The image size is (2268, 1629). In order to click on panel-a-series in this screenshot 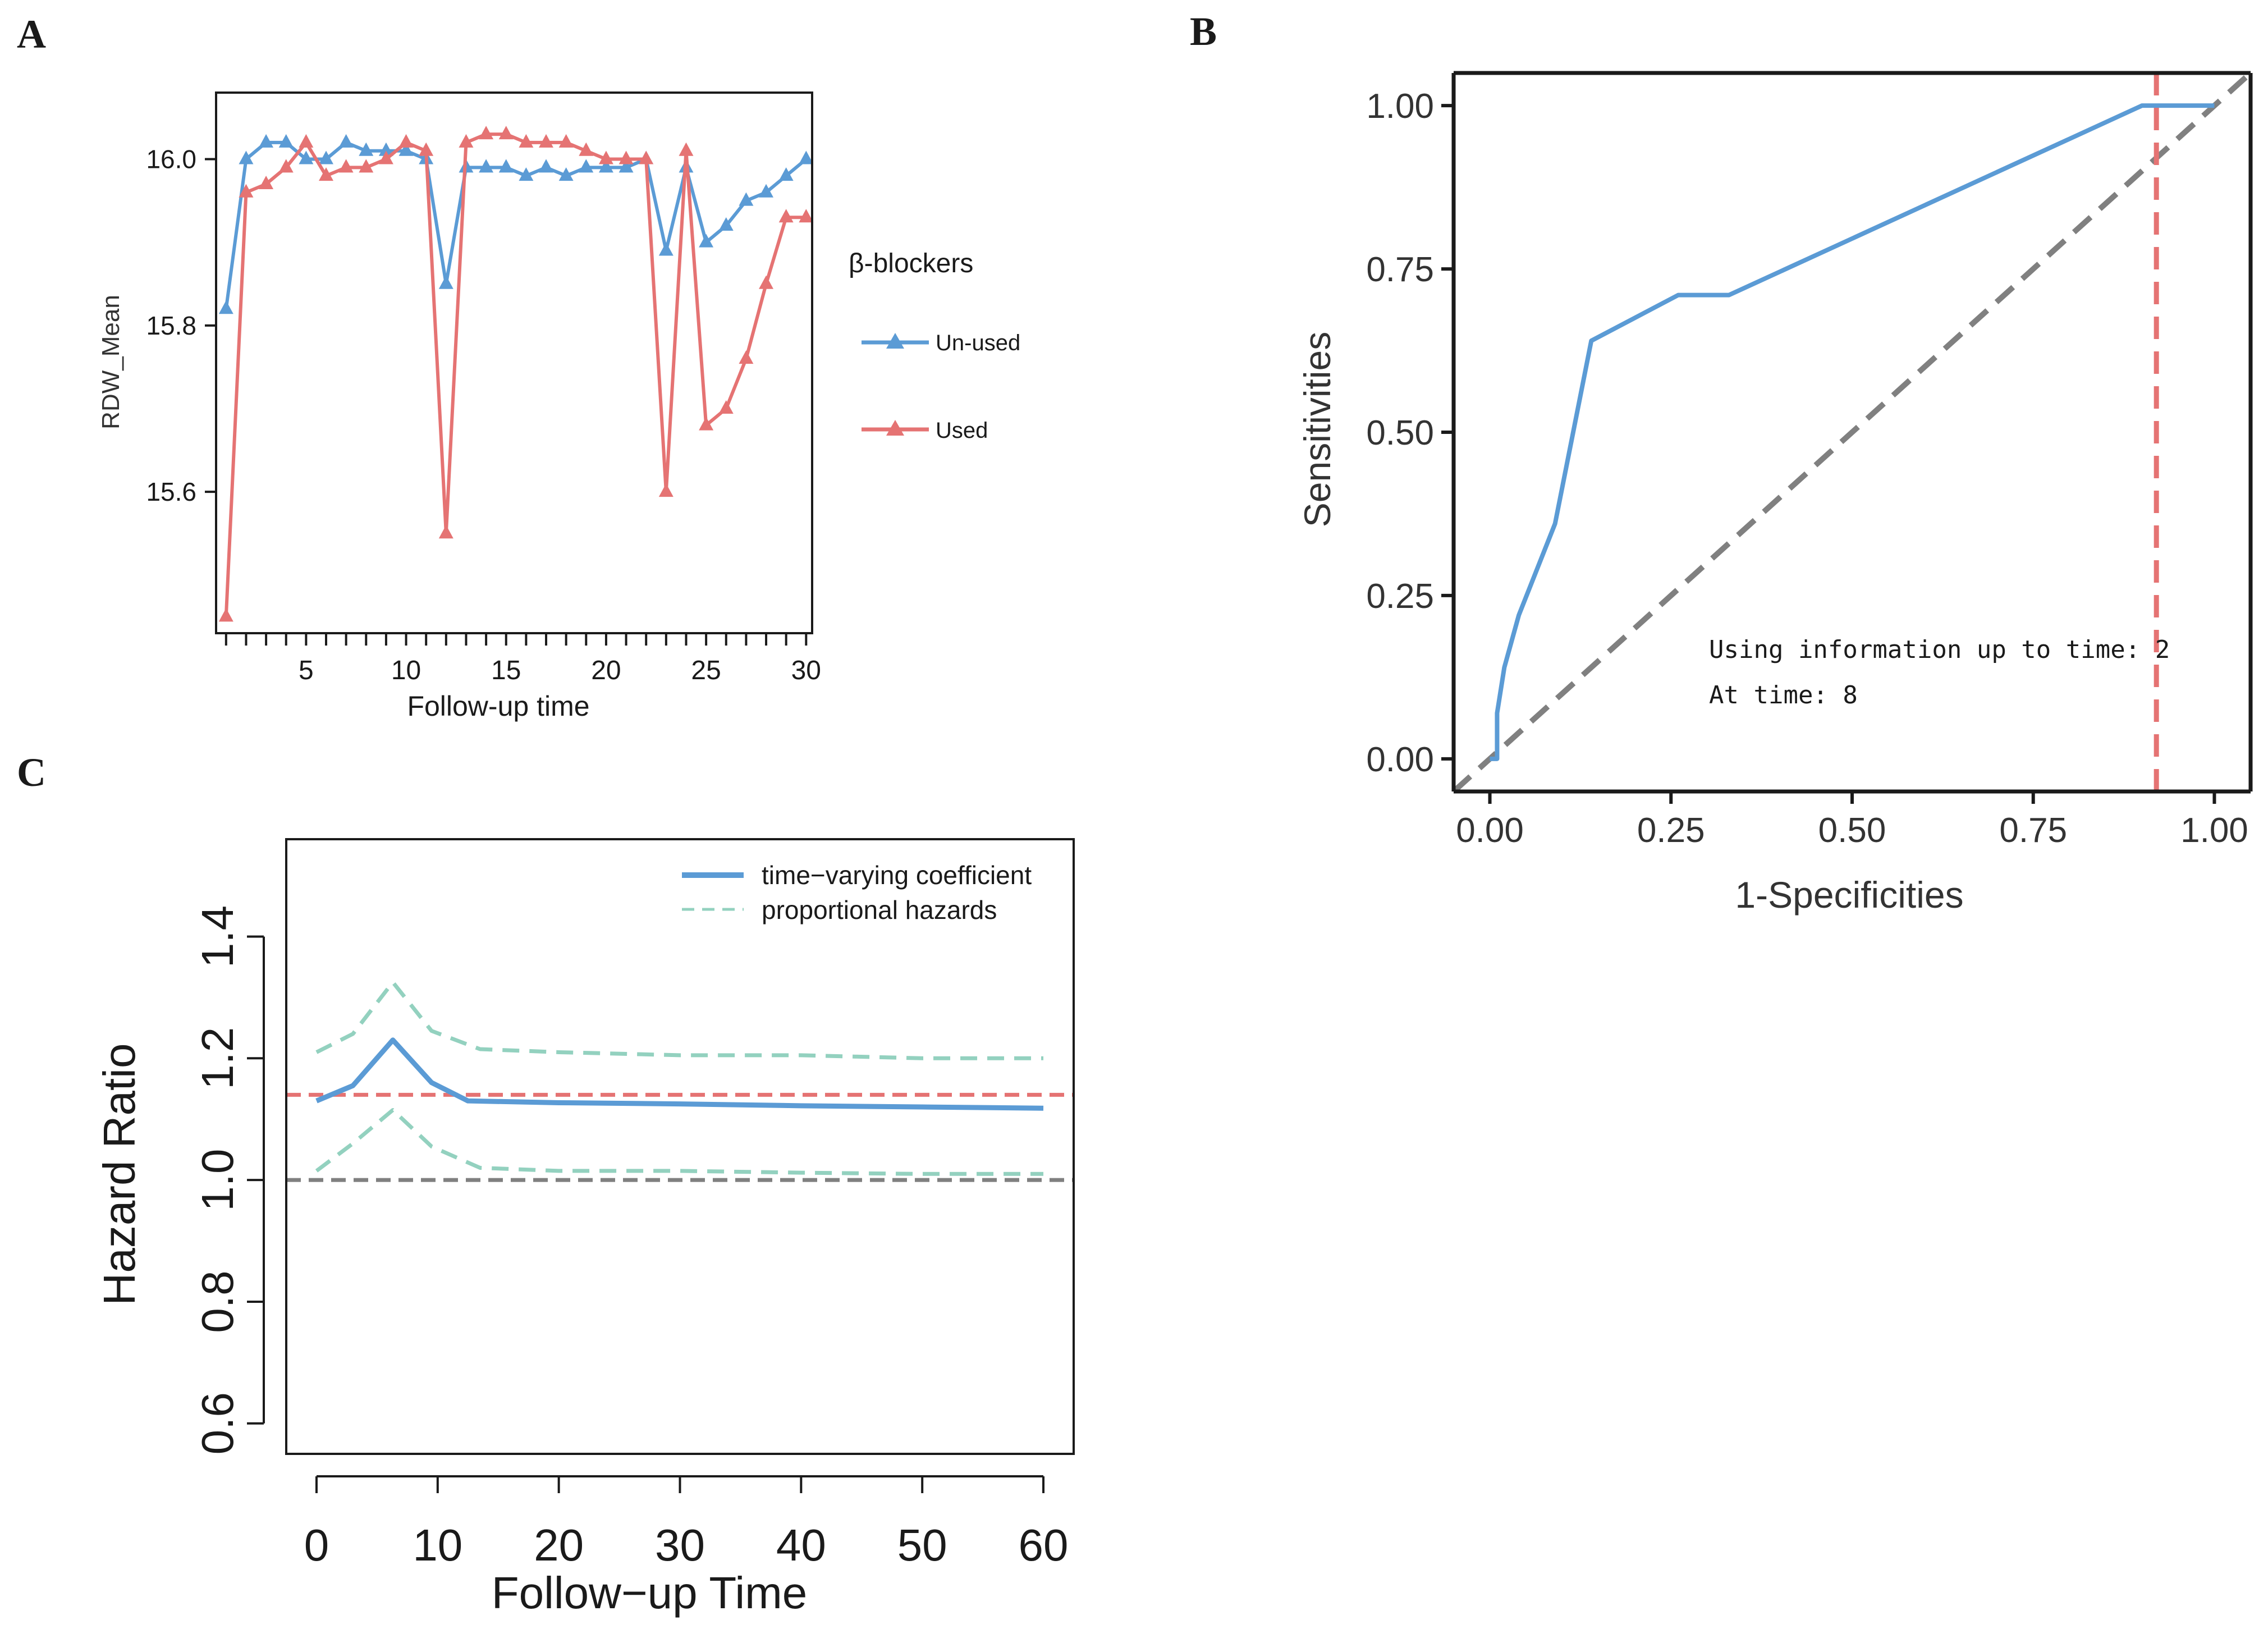, I will do `click(516, 374)`.